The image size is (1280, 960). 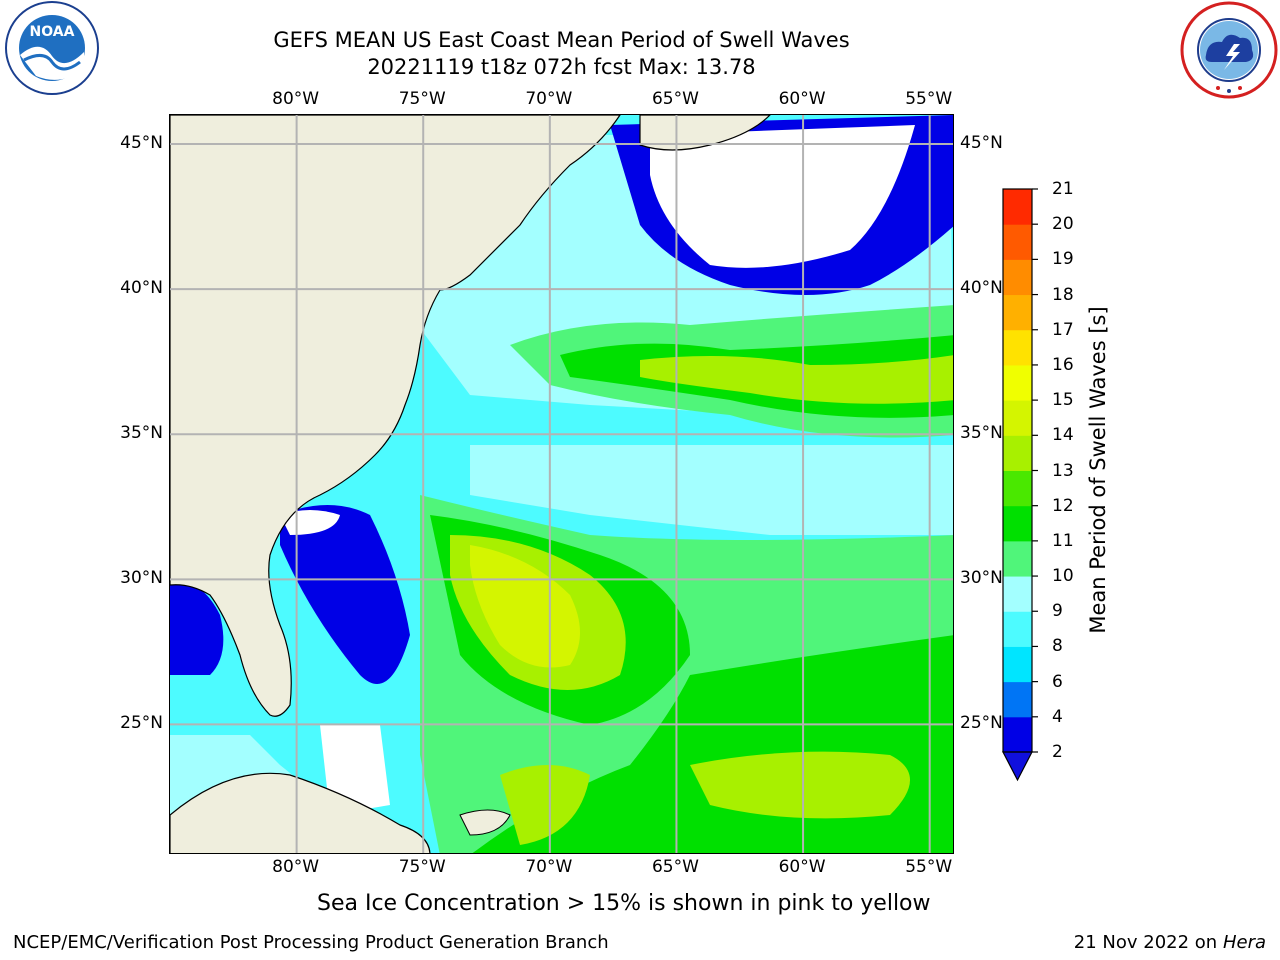 I want to click on colorbar-level-label: 21, so click(x=1063, y=189).